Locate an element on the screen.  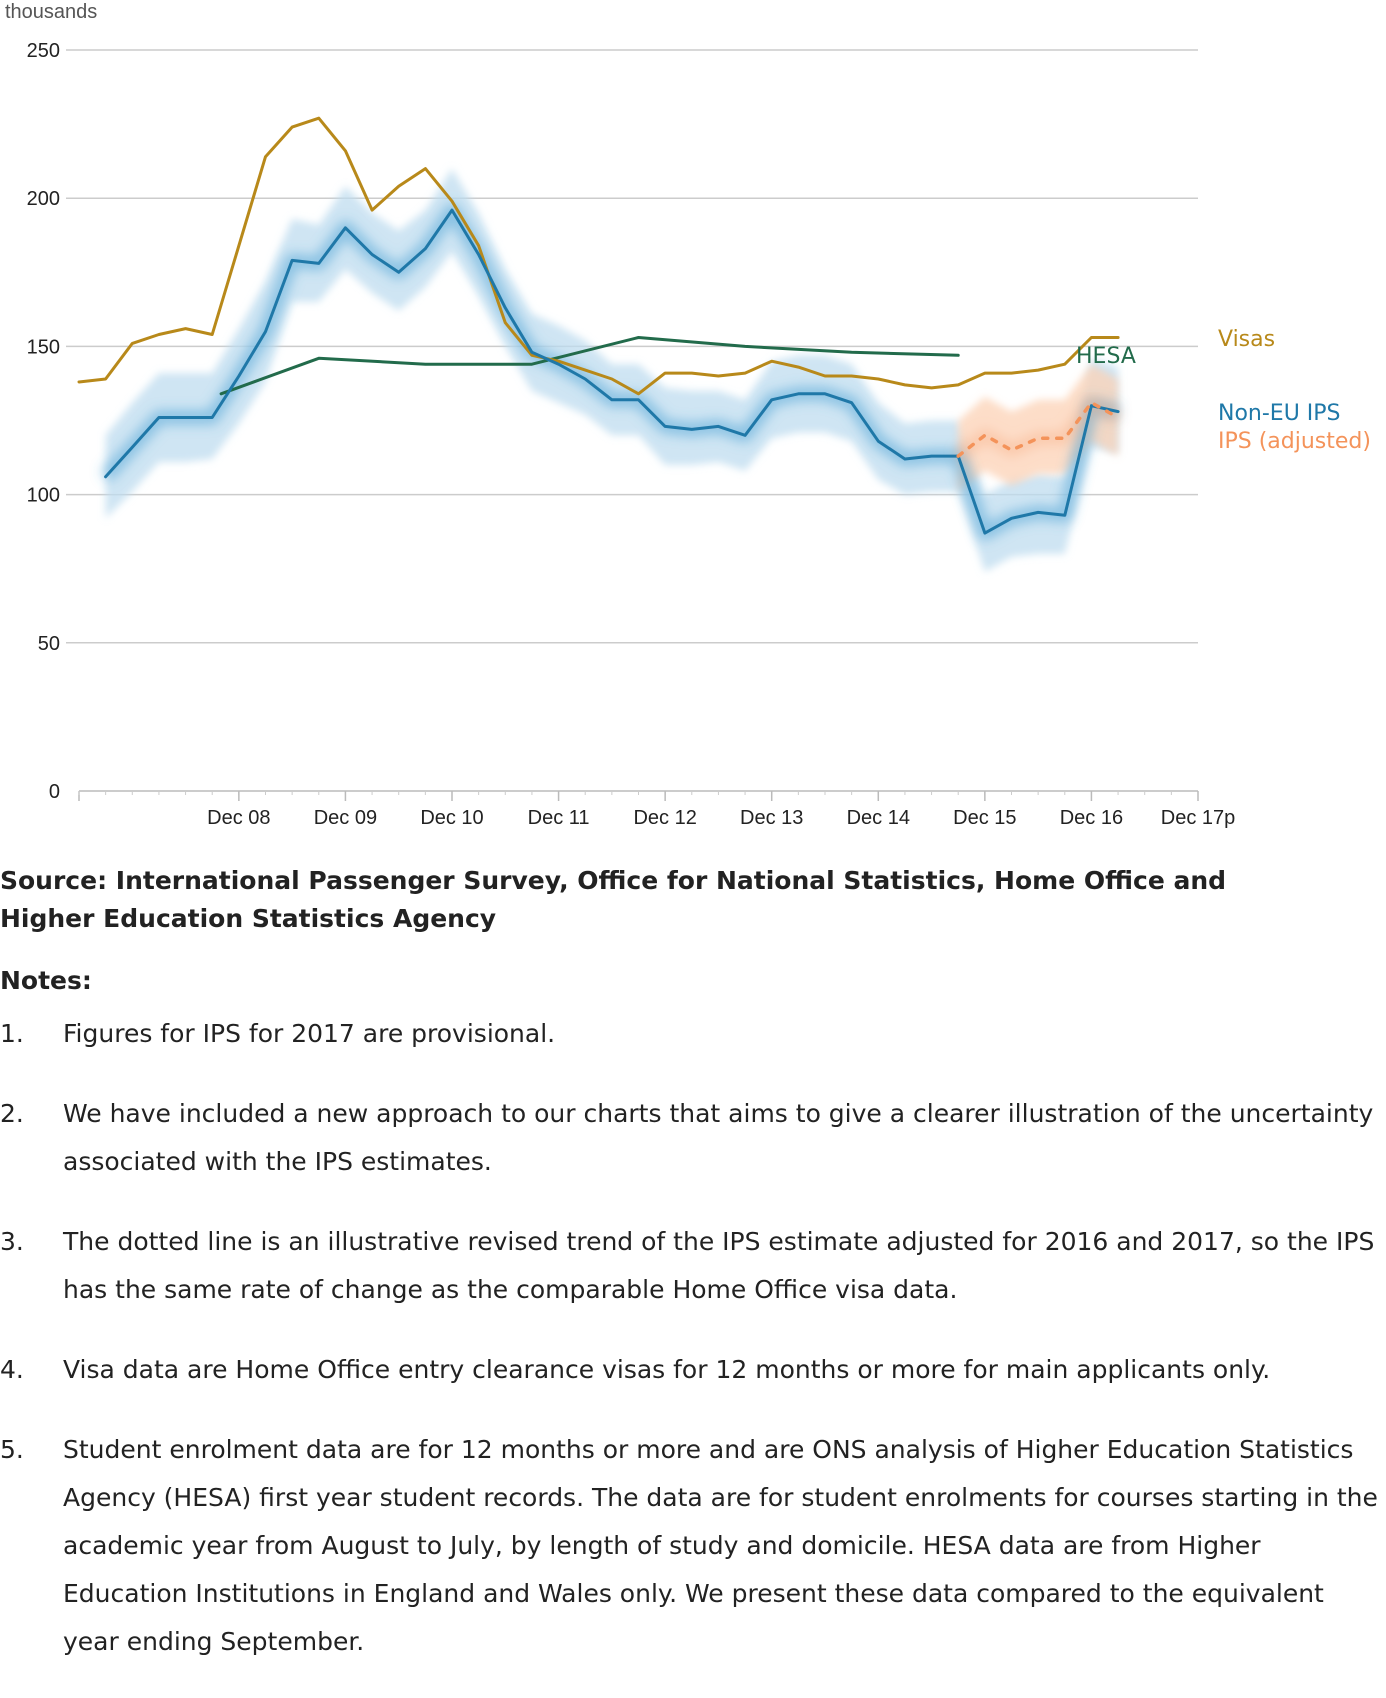
y-tick-label: 0 is located at coordinates (54, 792).